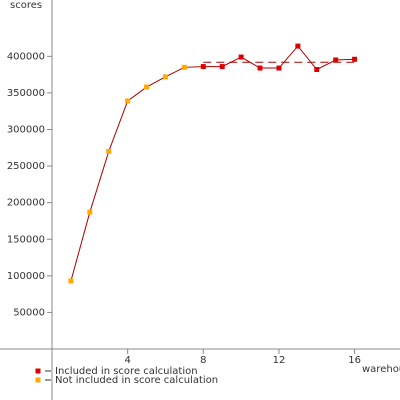 The image size is (400, 400). I want to click on x-tick-label: 12, so click(279, 360).